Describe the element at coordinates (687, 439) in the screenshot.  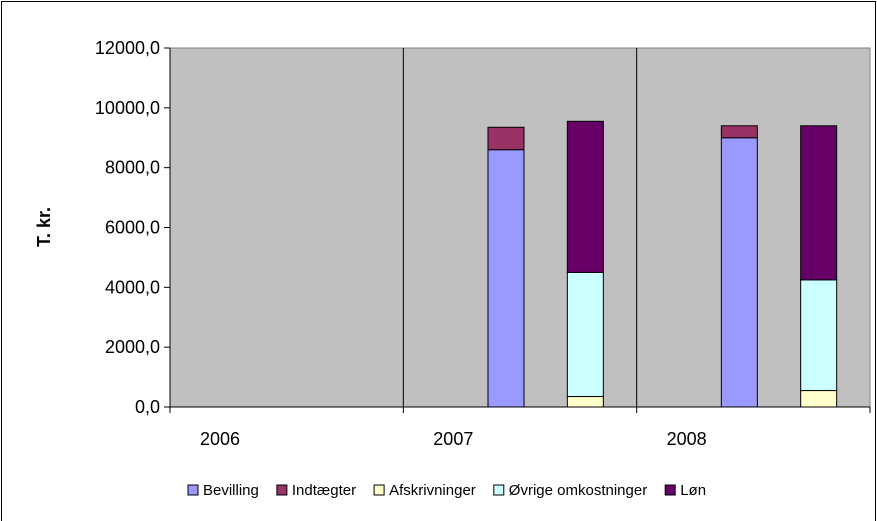
I see `x-tick-label: 2008` at that location.